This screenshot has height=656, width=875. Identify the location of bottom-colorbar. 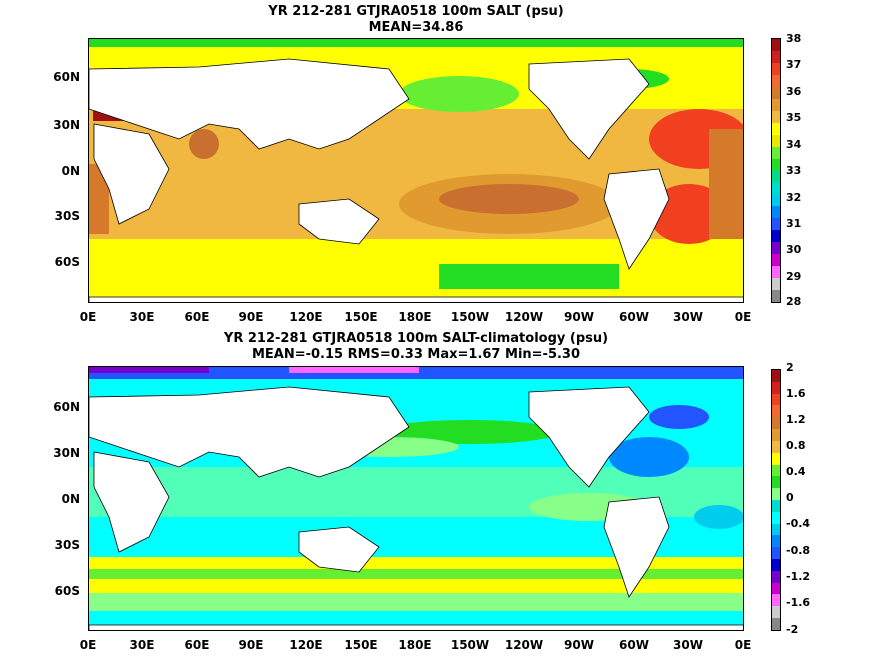
(776, 500).